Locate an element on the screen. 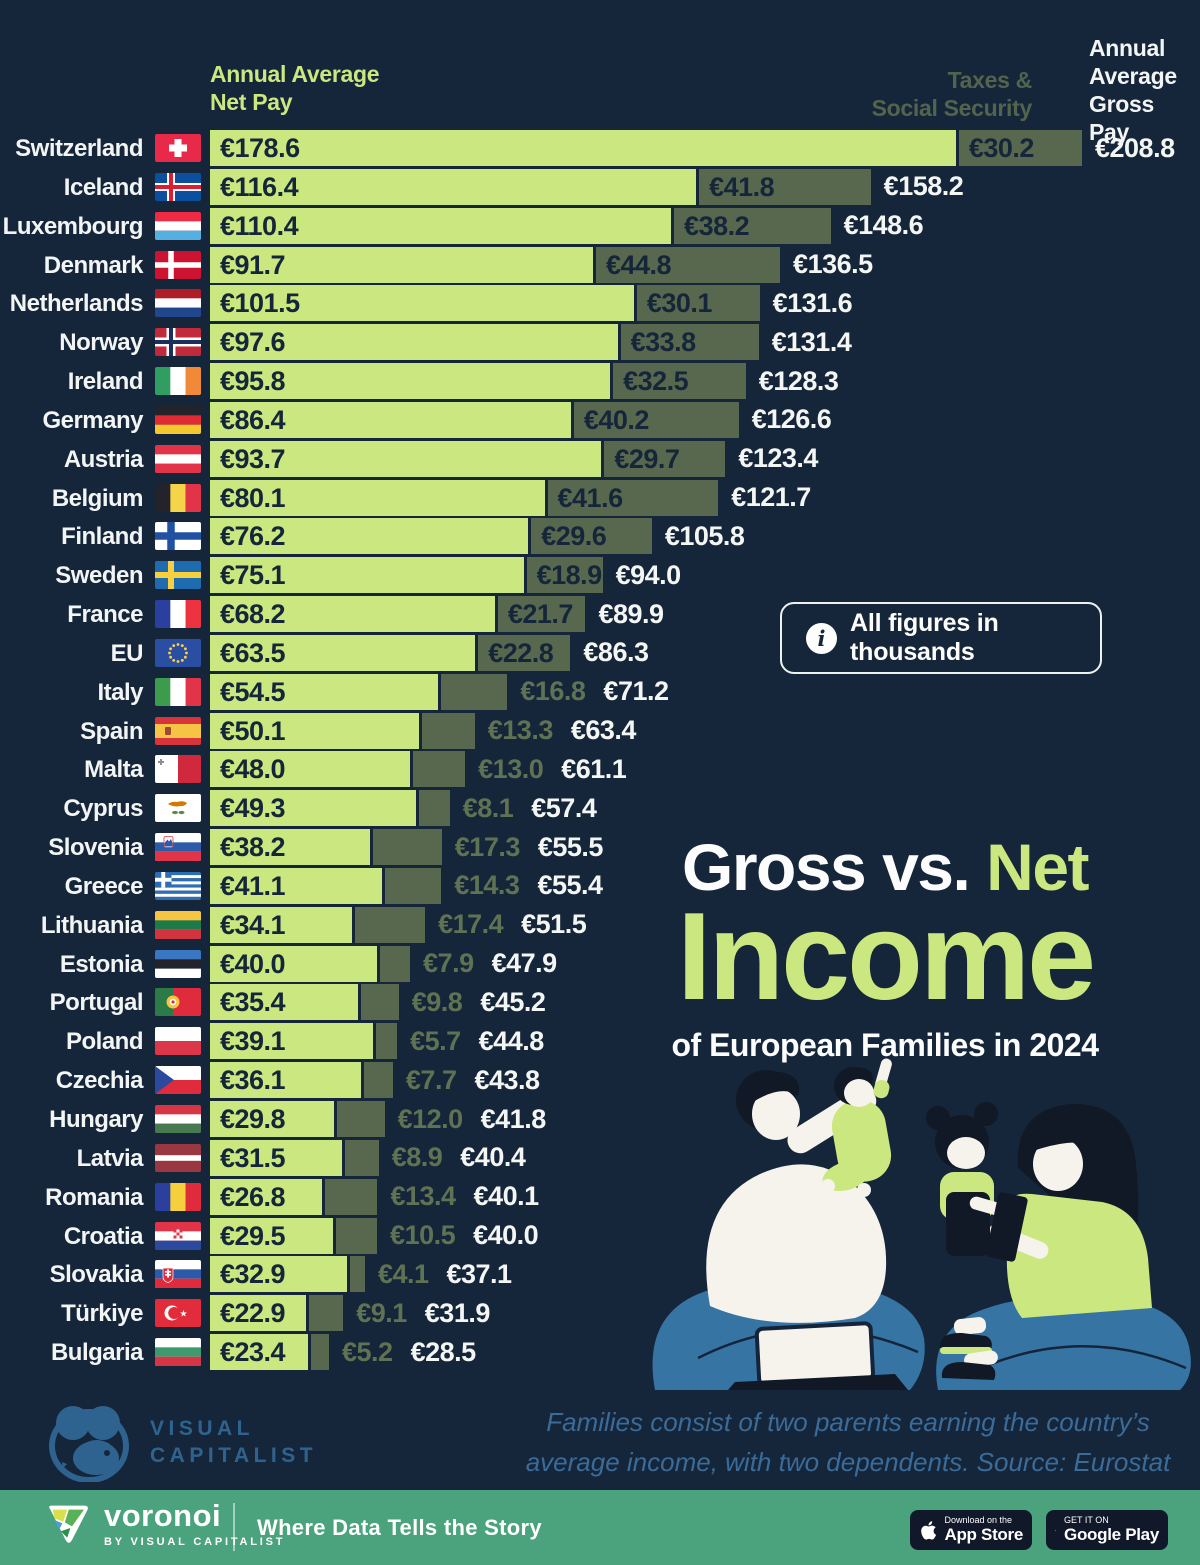  title-subtitle: of European Families in 2024 is located at coordinates (885, 1045).